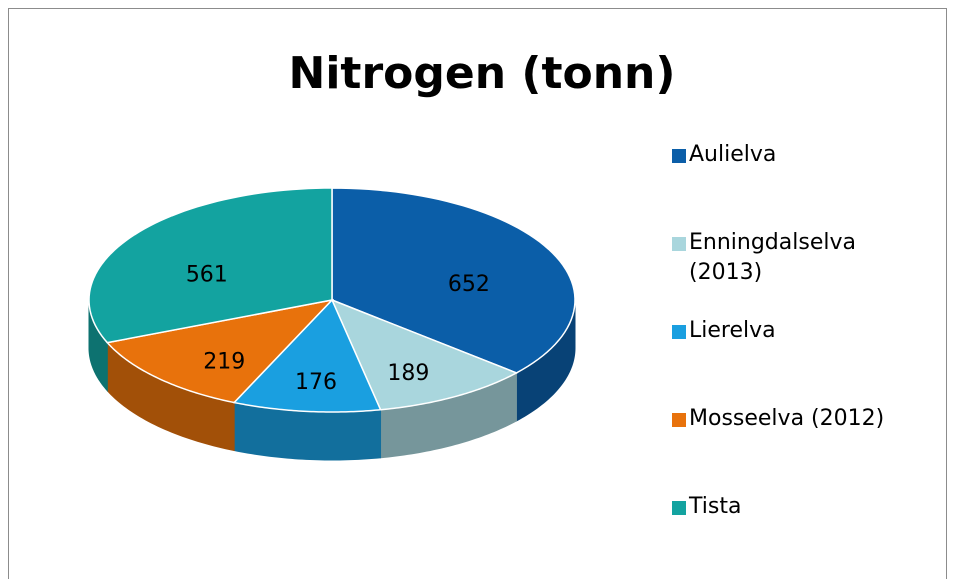  I want to click on data-label: 652, so click(469, 284).